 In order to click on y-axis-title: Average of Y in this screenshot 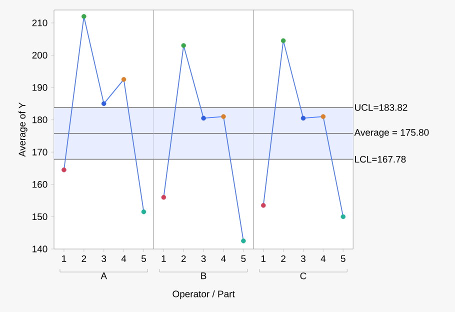, I will do `click(23, 129)`.